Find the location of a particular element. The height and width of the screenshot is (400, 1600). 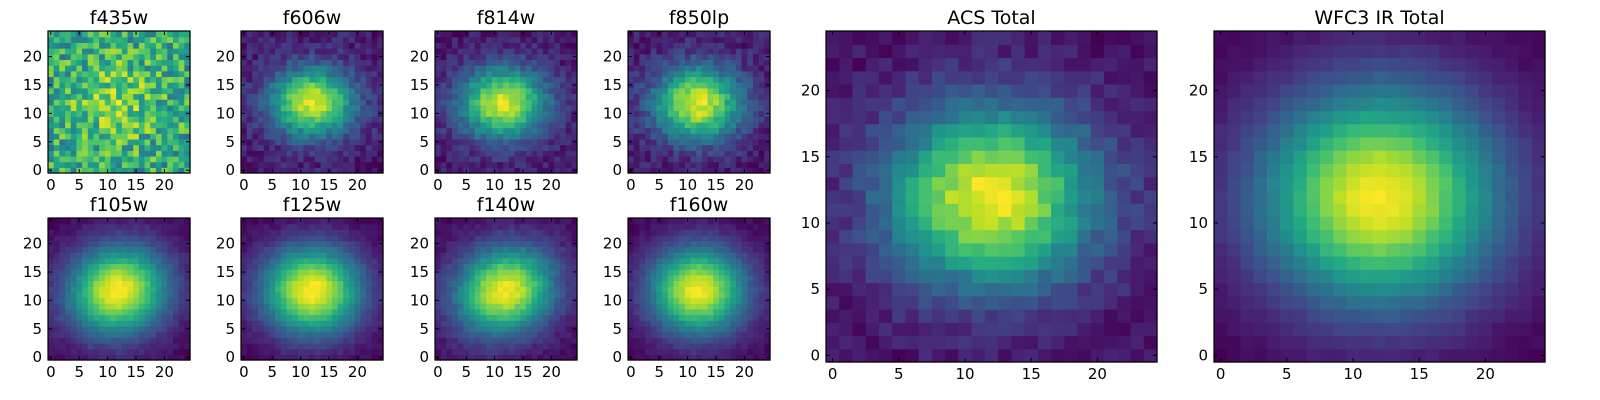

x-tick-label: 0 is located at coordinates (244, 372).